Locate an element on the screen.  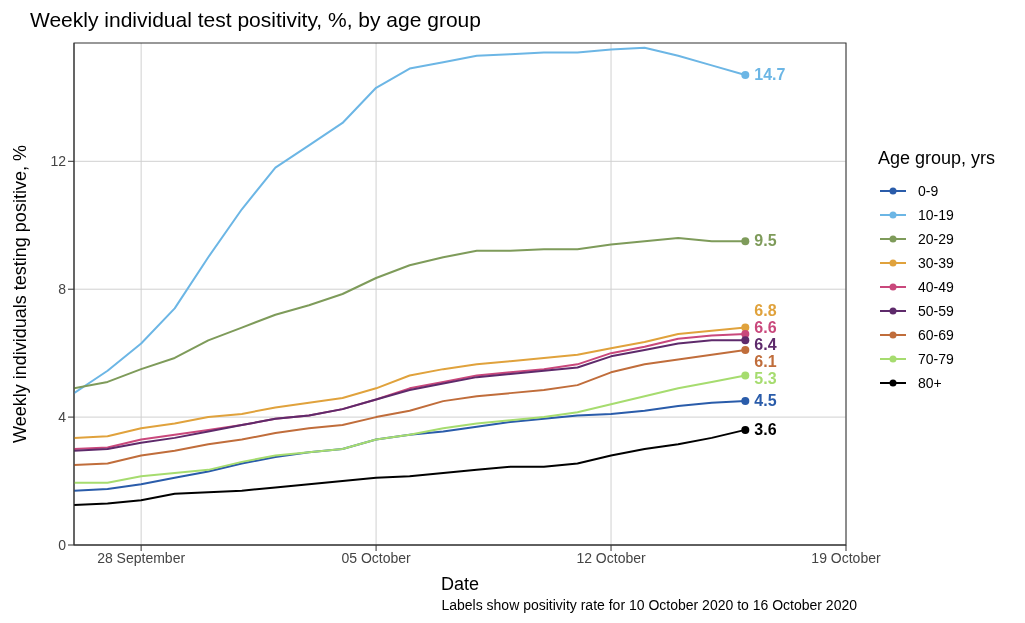
data-label: 14.7 is located at coordinates (770, 74).